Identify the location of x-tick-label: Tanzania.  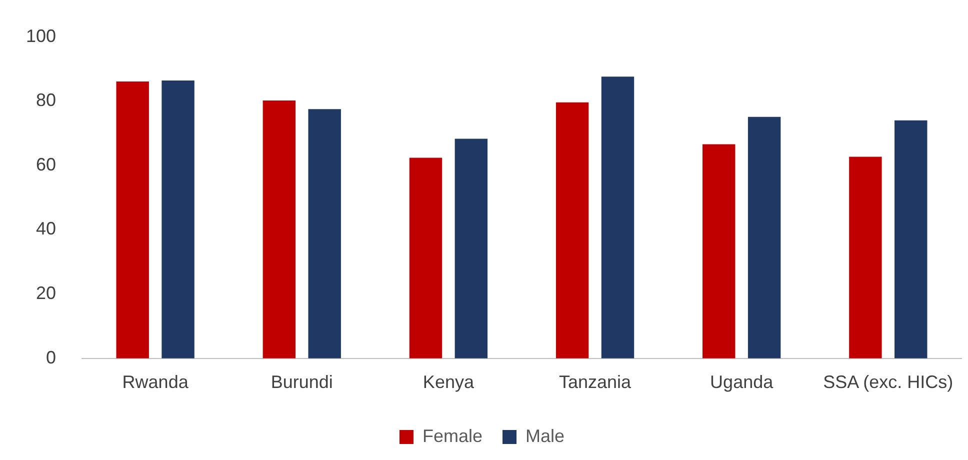
(595, 382).